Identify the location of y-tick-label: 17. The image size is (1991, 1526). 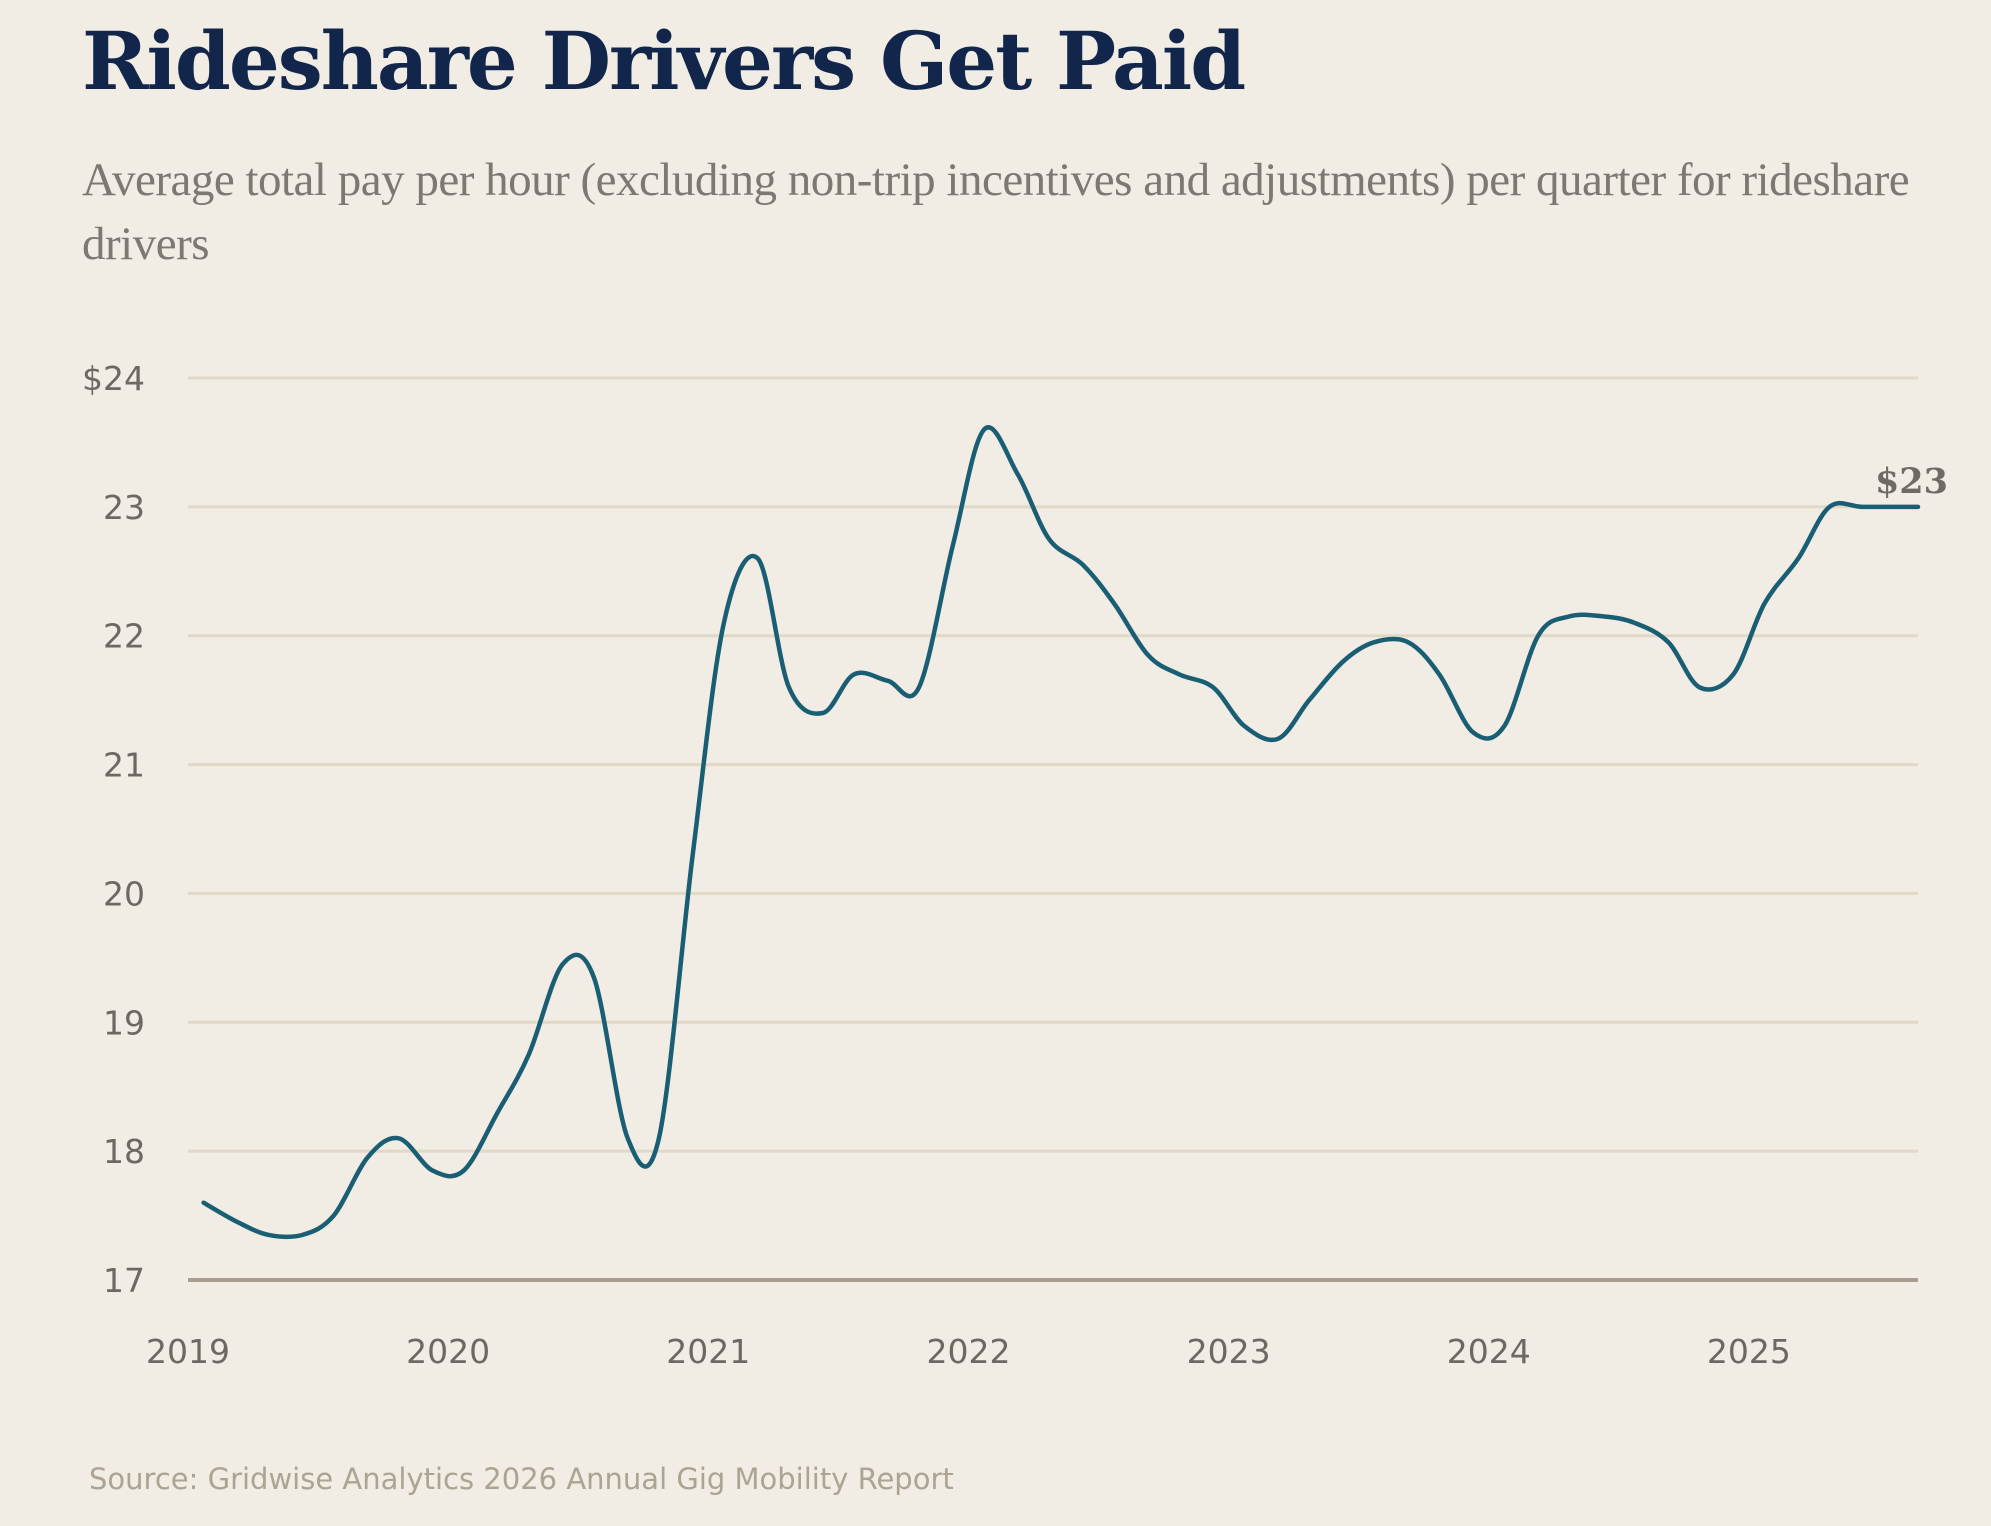
(124, 1280).